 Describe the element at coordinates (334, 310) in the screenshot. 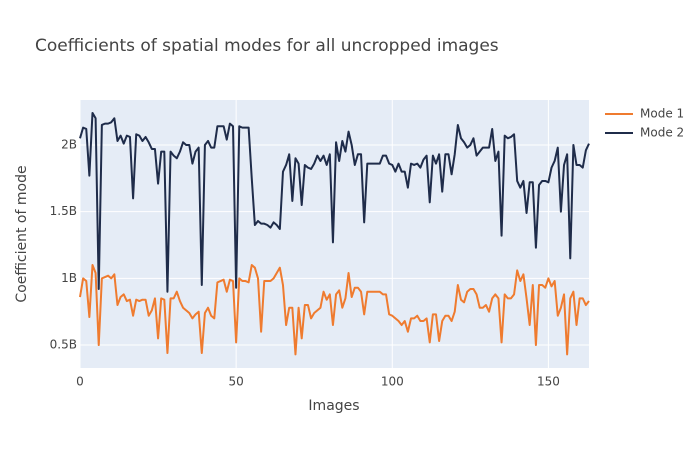

I see `data-line` at that location.